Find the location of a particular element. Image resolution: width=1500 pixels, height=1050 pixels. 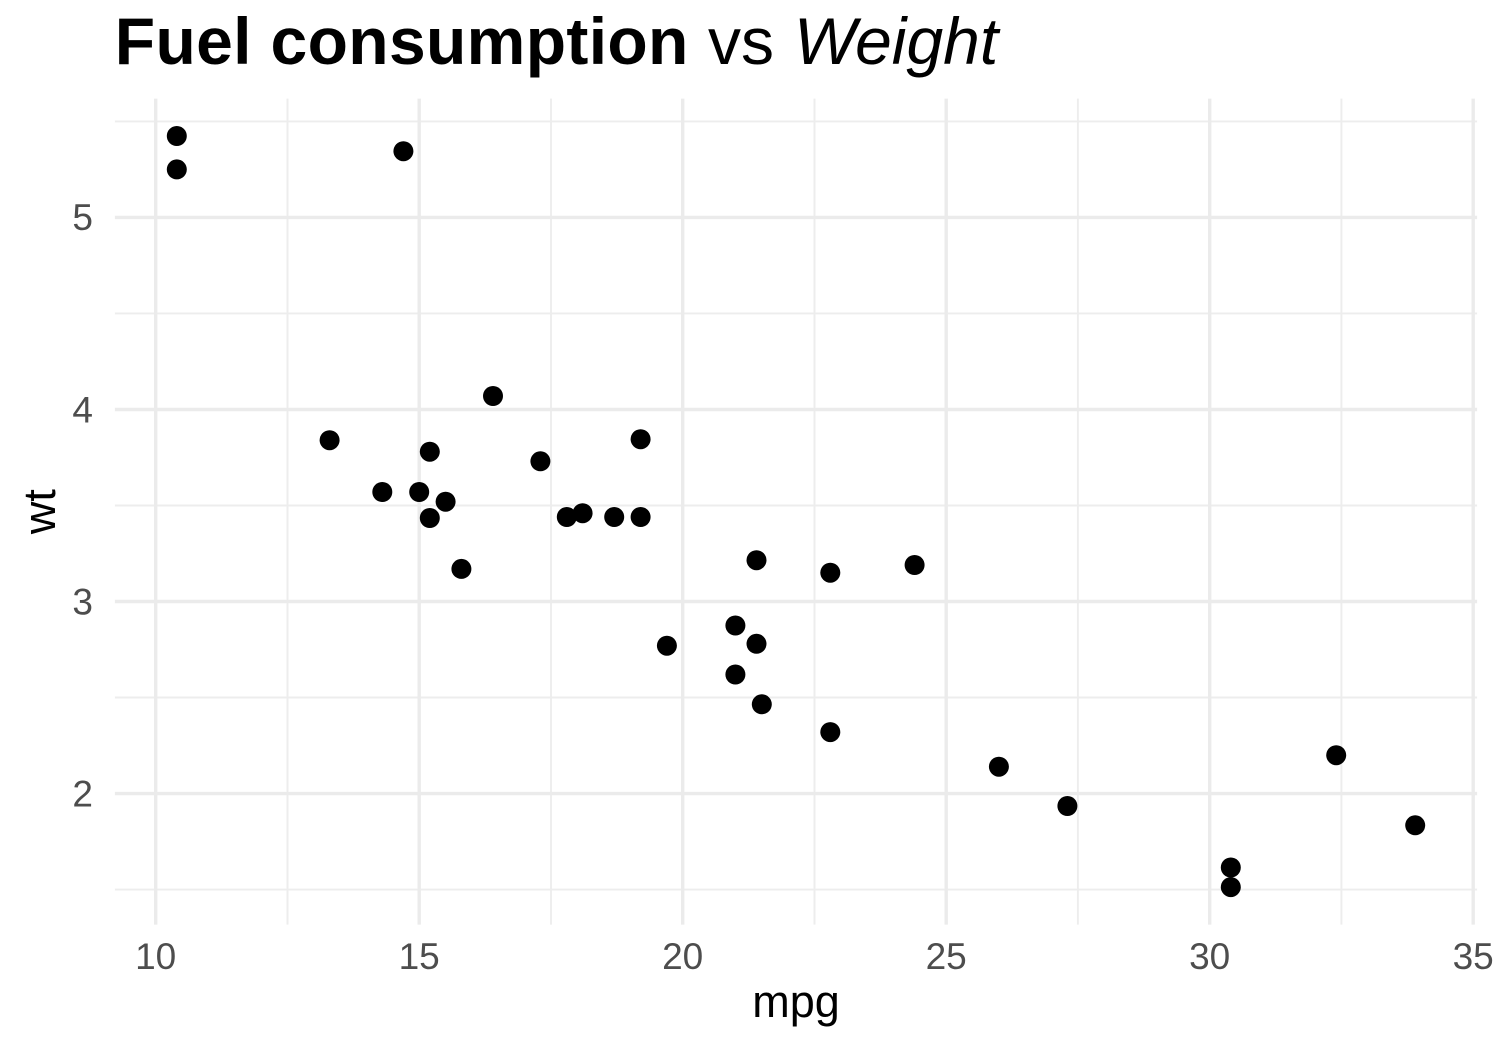

svg-text: 5 is located at coordinates (82, 217).